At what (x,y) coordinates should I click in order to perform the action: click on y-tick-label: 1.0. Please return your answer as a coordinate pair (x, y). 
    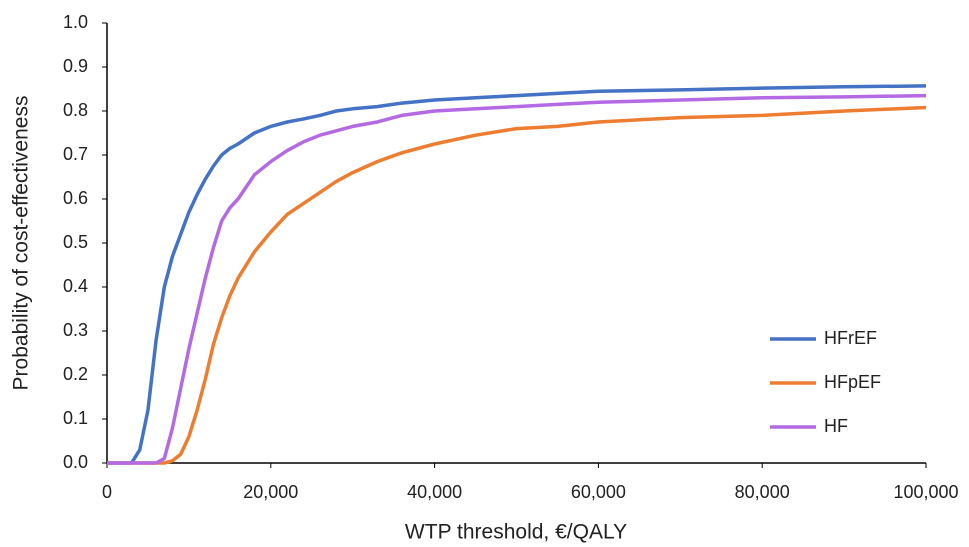
    Looking at the image, I should click on (75, 22).